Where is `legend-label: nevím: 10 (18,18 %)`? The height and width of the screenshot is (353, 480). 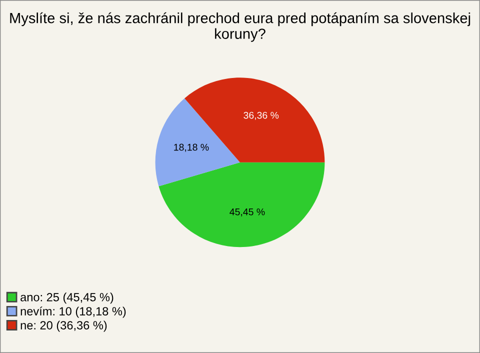 legend-label: nevím: 10 (18,18 %) is located at coordinates (73, 312).